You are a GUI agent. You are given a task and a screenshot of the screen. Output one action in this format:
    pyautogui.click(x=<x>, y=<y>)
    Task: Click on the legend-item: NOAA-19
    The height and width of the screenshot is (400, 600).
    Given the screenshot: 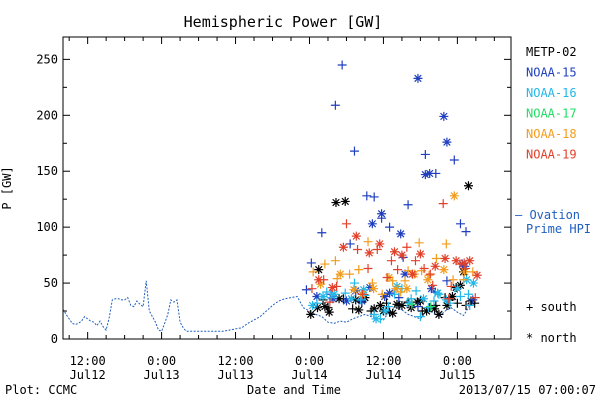 What is the action you would take?
    pyautogui.click(x=551, y=155)
    